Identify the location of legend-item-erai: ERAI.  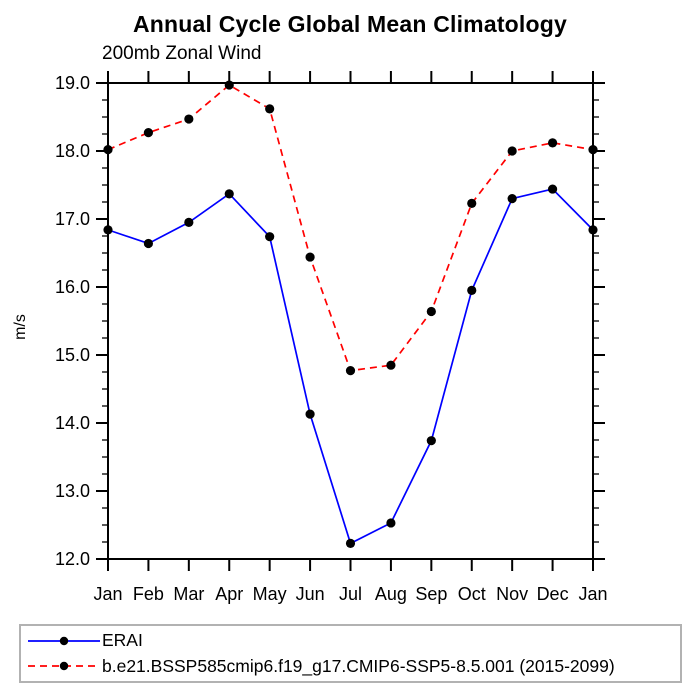
(353, 640).